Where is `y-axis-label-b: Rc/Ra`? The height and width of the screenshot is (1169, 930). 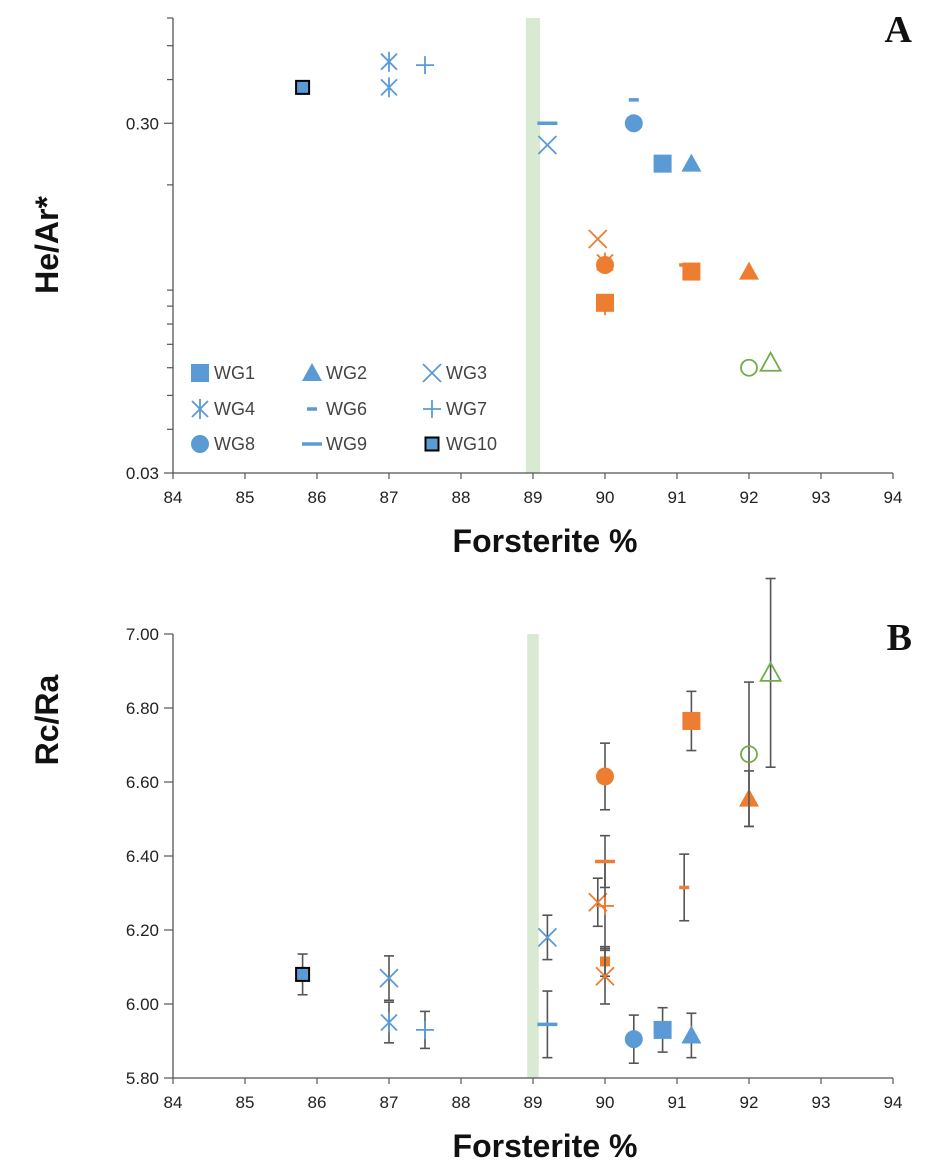
y-axis-label-b: Rc/Ra is located at coordinates (47, 719).